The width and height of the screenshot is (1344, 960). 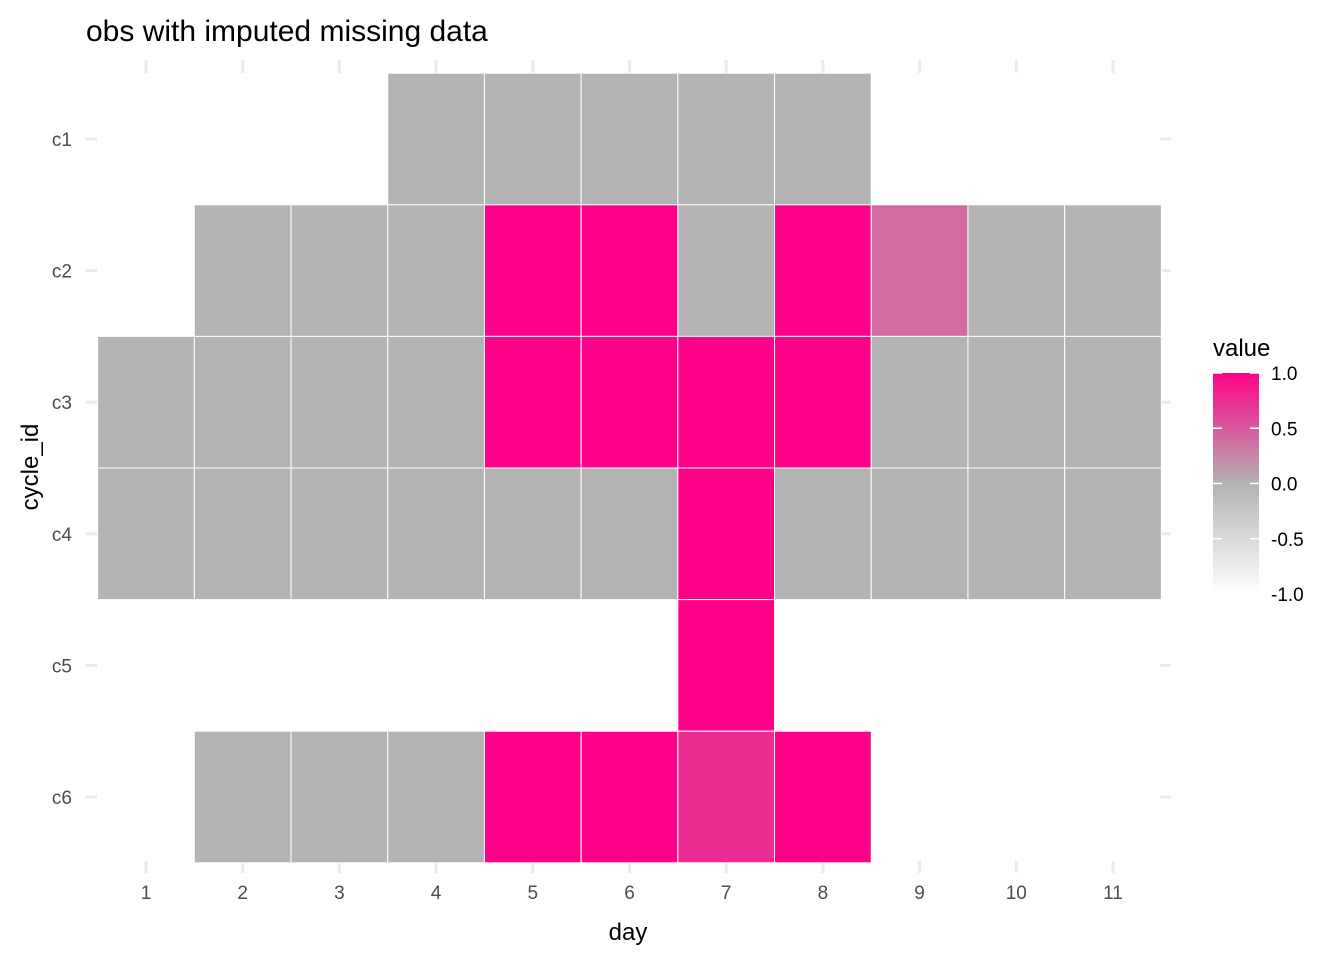 What do you see at coordinates (287, 31) in the screenshot?
I see `chart-title: obs with imputed missing data` at bounding box center [287, 31].